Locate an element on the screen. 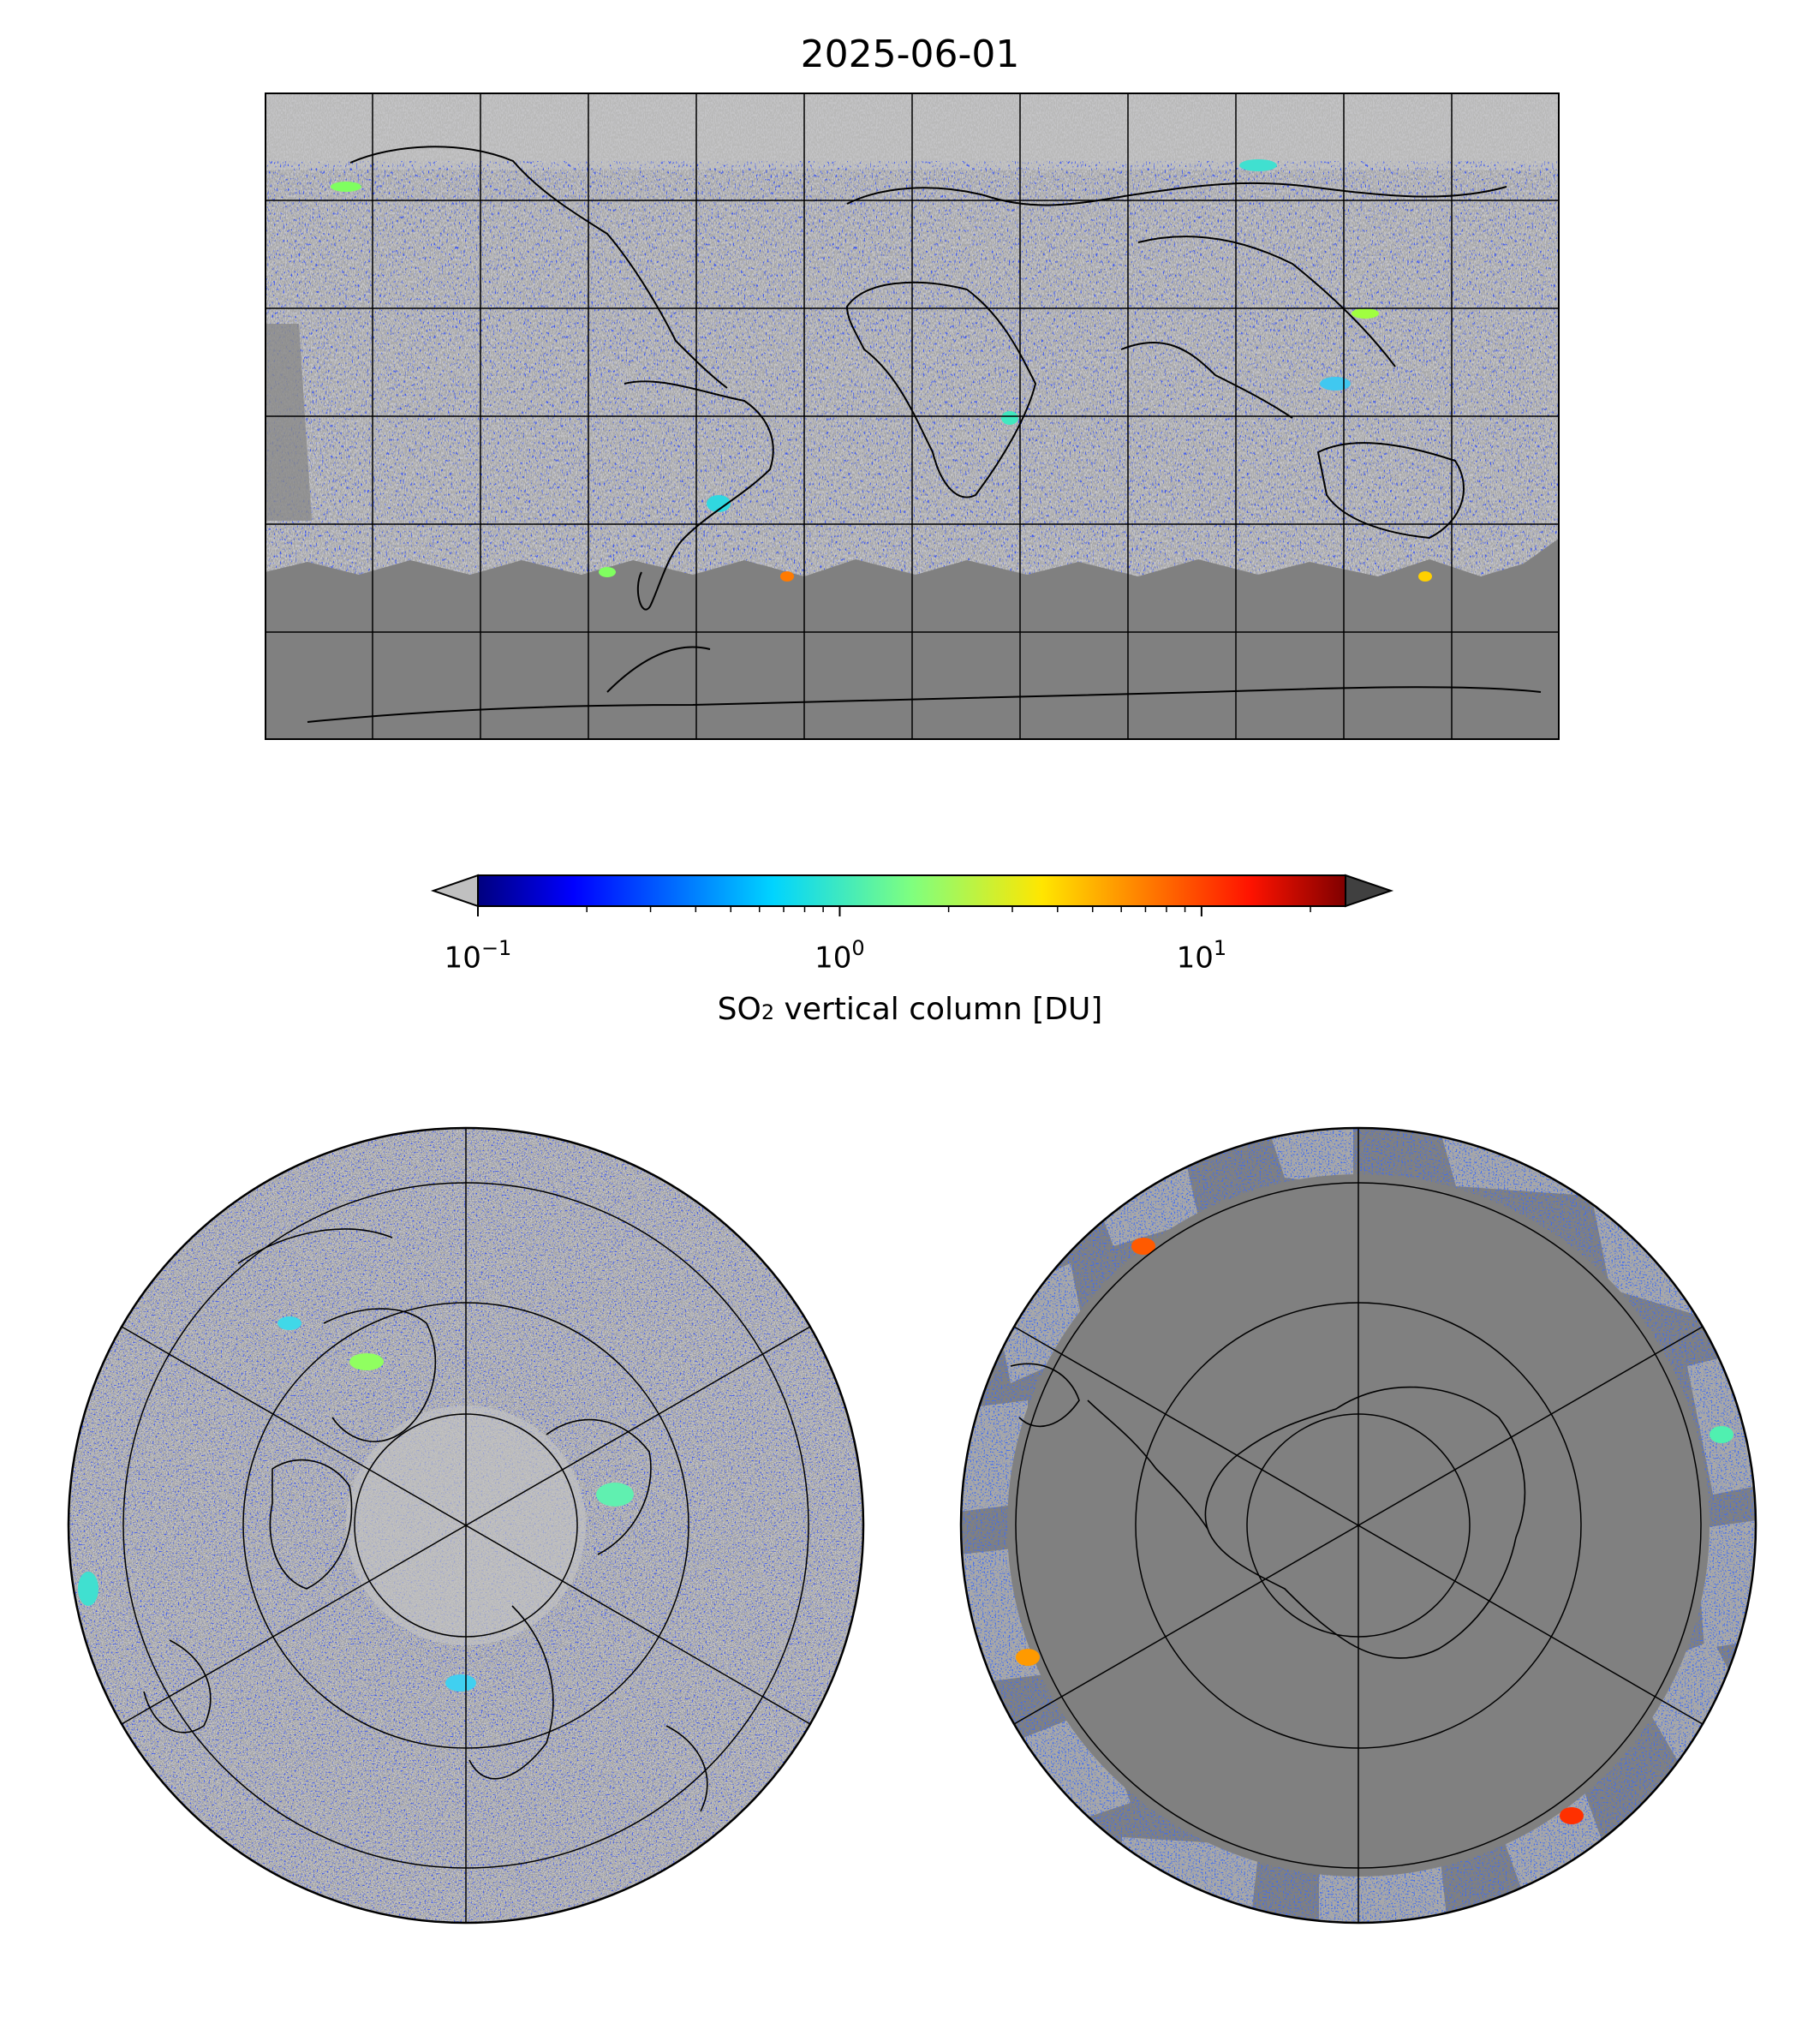  south-polar-gridlines is located at coordinates (1358, 1525).